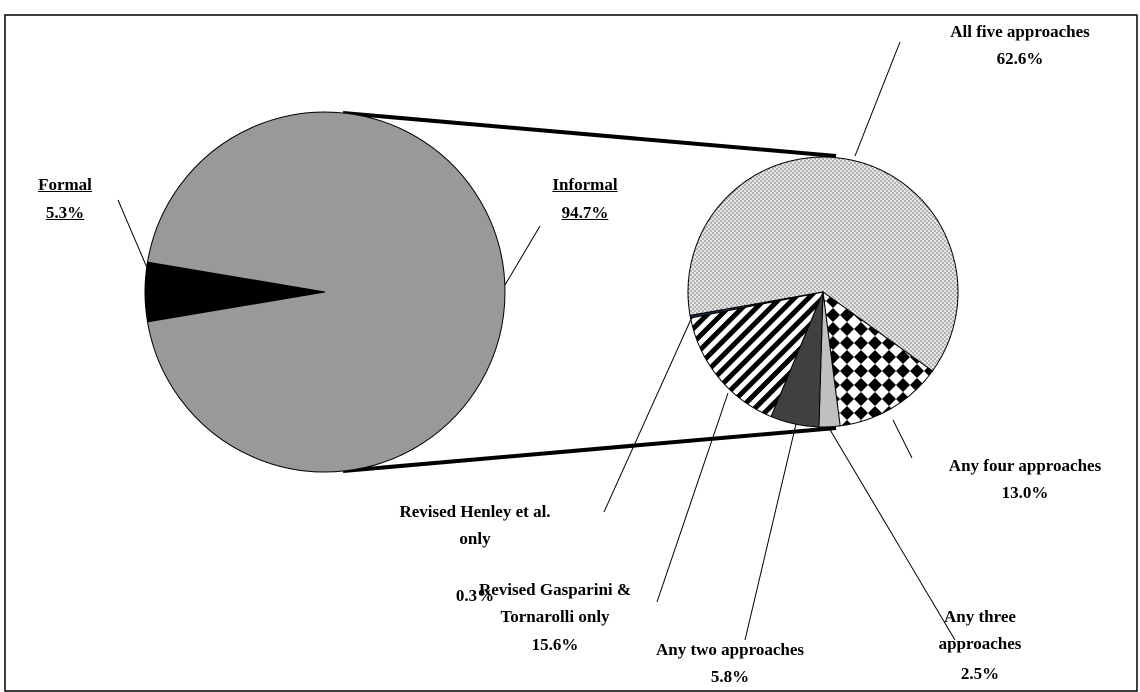  I want to click on slice-label: Any four approaches, so click(1025, 465).